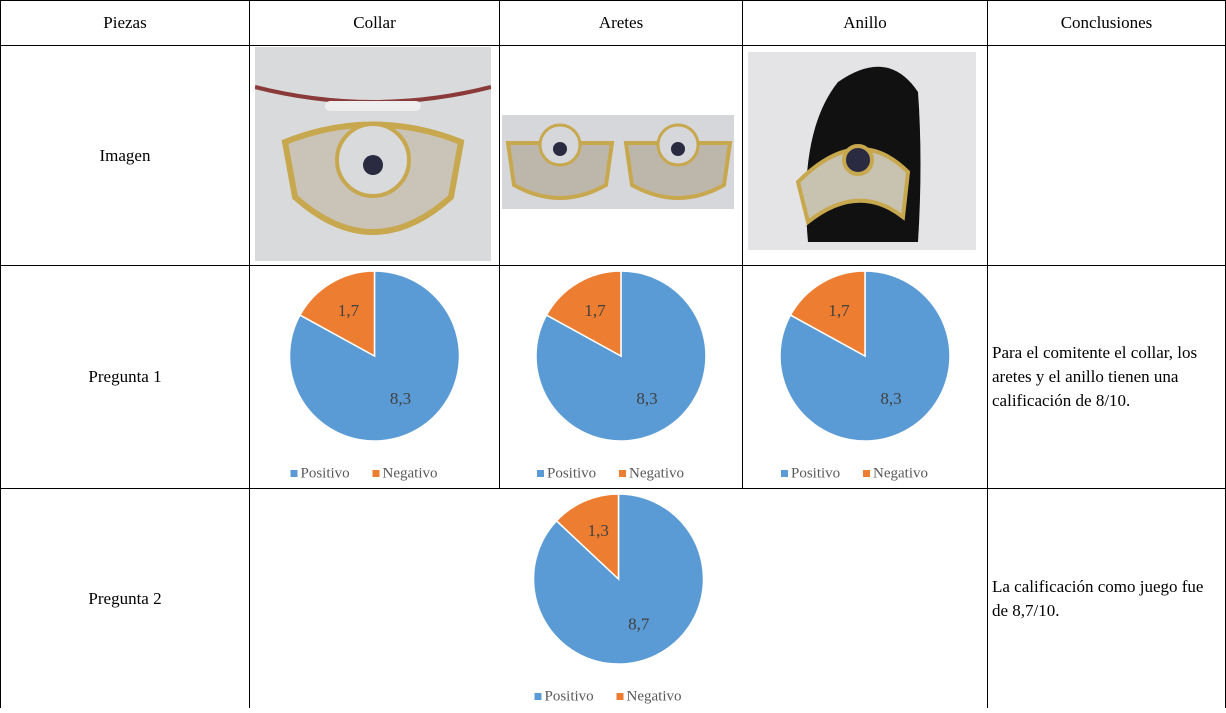  I want to click on row-label: Pregunta 2, so click(125, 598).